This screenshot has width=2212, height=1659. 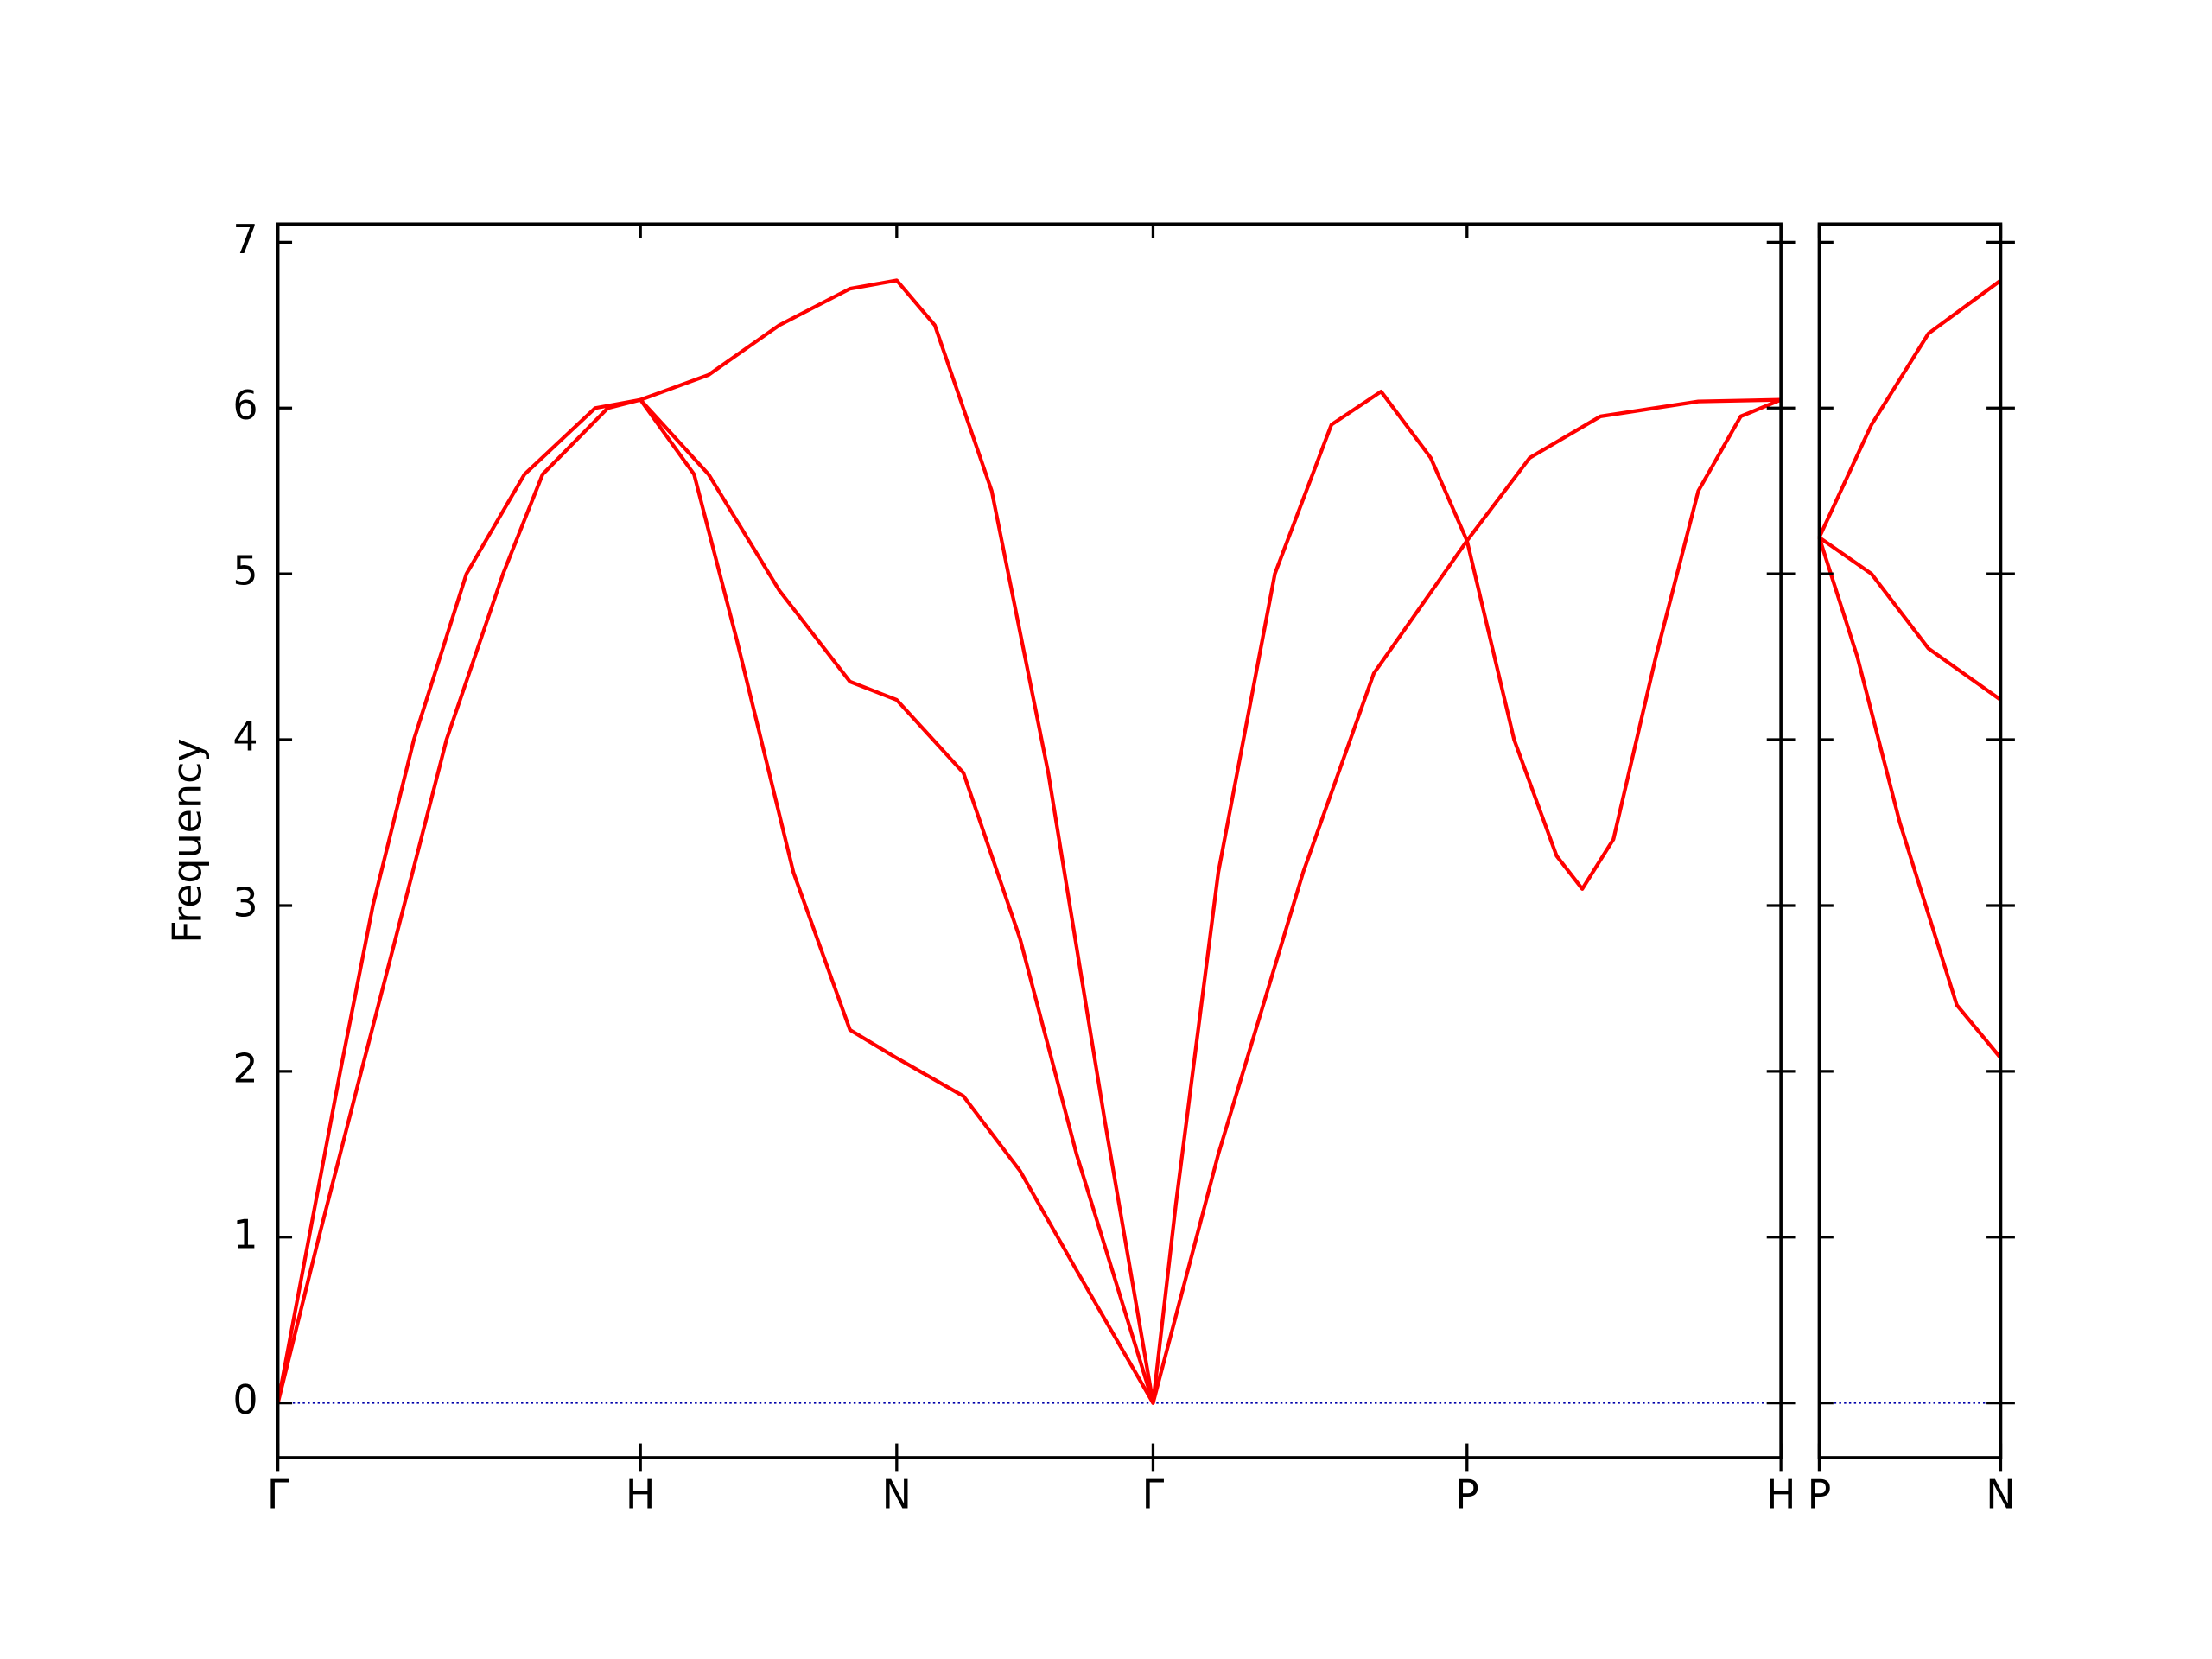 What do you see at coordinates (244, 737) in the screenshot?
I see `y-tick-label: 4` at bounding box center [244, 737].